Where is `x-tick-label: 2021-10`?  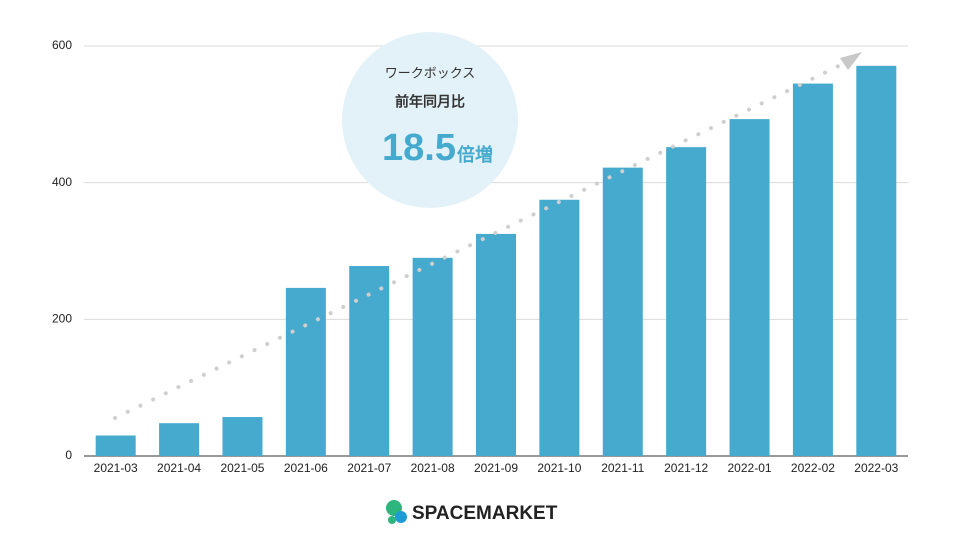
x-tick-label: 2021-10 is located at coordinates (559, 468).